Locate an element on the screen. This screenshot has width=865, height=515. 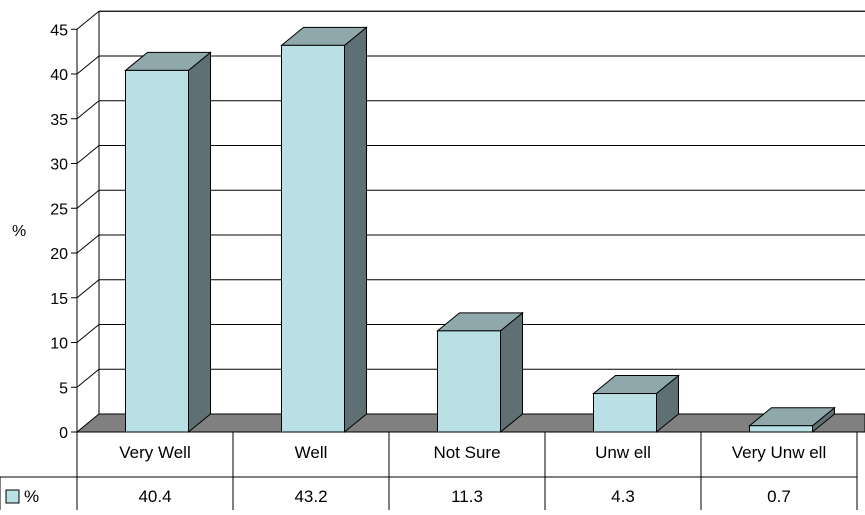
y-tick-label: 40 is located at coordinates (59, 75).